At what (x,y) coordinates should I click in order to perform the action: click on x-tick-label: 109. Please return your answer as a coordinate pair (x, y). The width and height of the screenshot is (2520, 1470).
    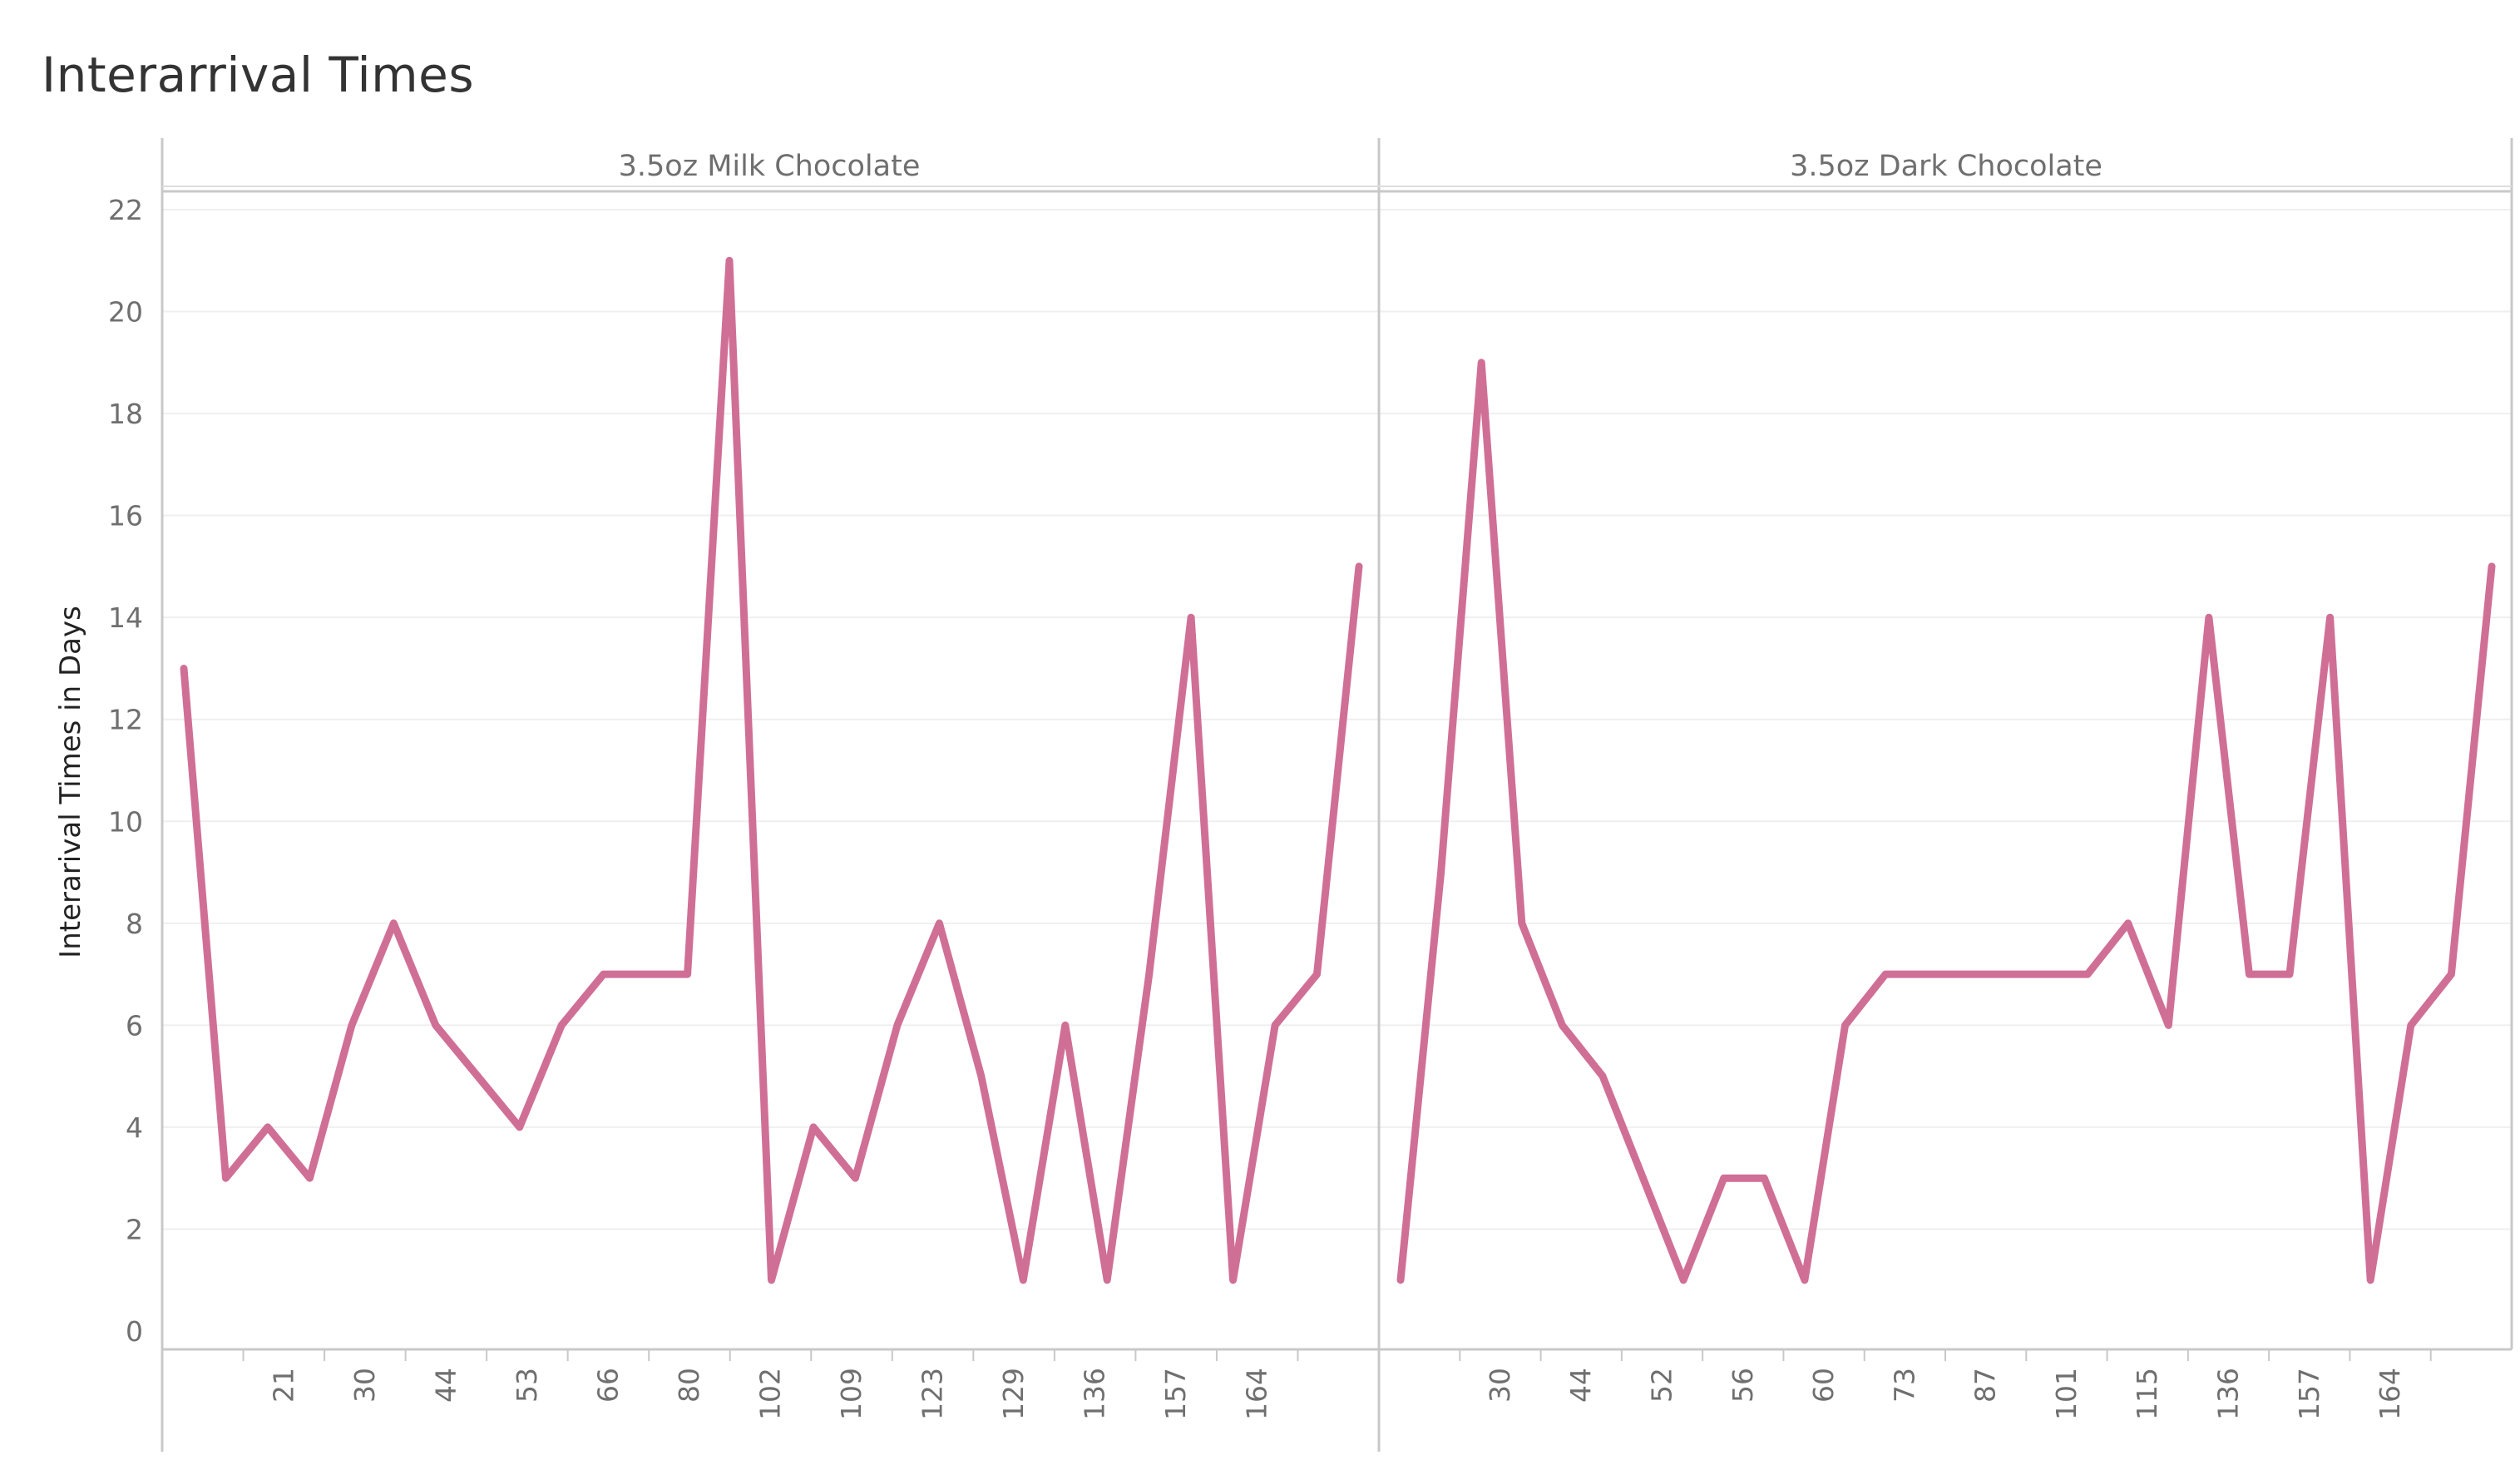
    Looking at the image, I should click on (851, 1394).